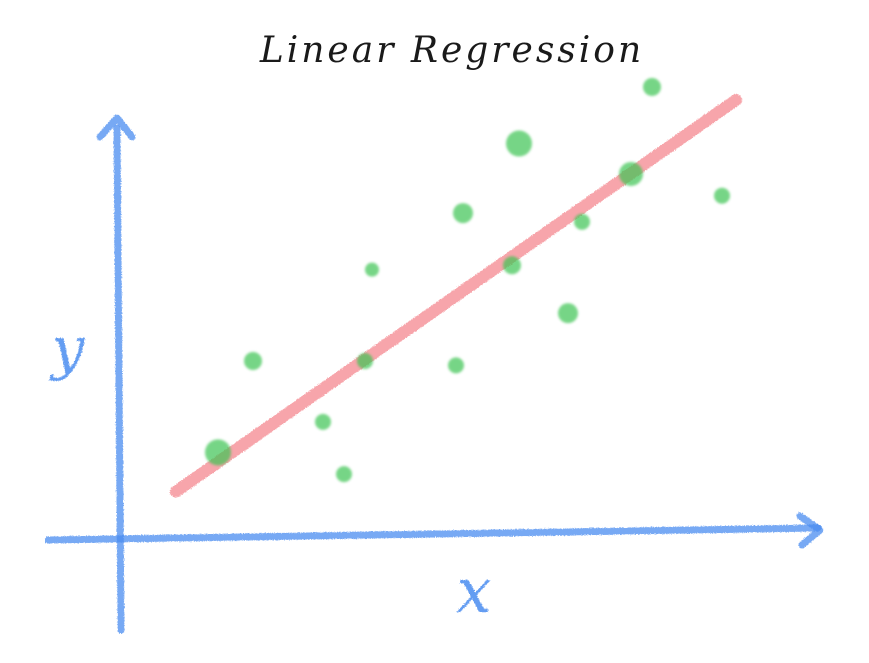  What do you see at coordinates (810, 530) in the screenshot?
I see `x-axis-arrowhead` at bounding box center [810, 530].